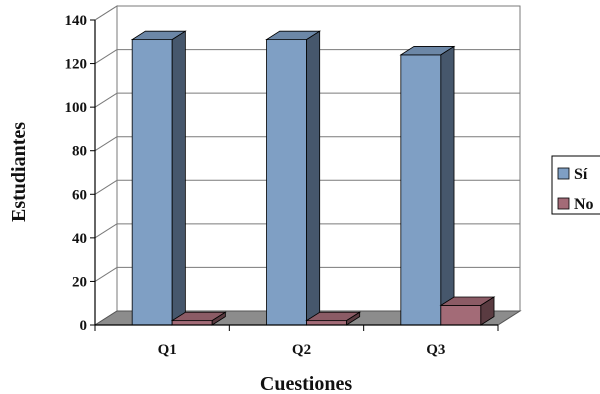  What do you see at coordinates (296, 341) in the screenshot?
I see `x-axis: Q1 Q2 Q3` at bounding box center [296, 341].